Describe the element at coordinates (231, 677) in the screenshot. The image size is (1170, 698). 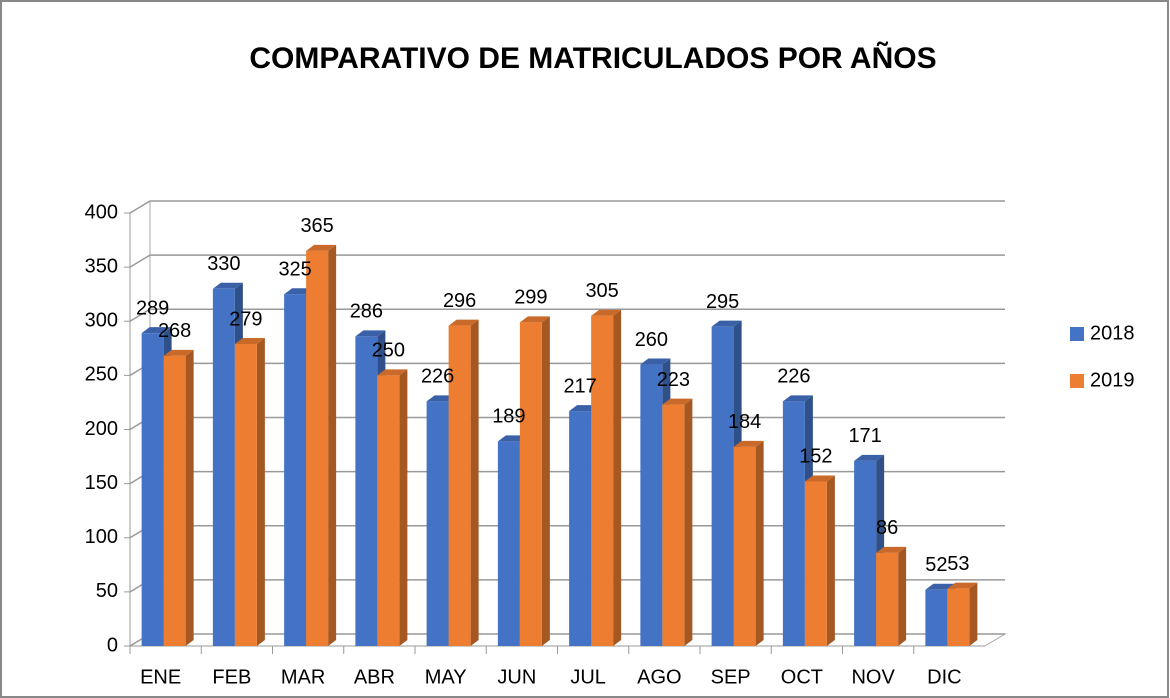
I see `x-tick-label: FEB` at that location.